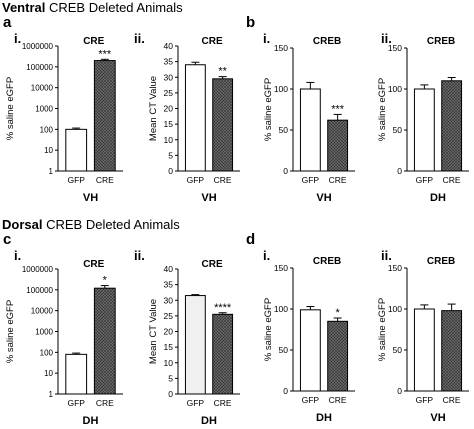 The image size is (474, 429). Describe the element at coordinates (7, 22) in the screenshot. I see `panel-letter-a: a` at that location.